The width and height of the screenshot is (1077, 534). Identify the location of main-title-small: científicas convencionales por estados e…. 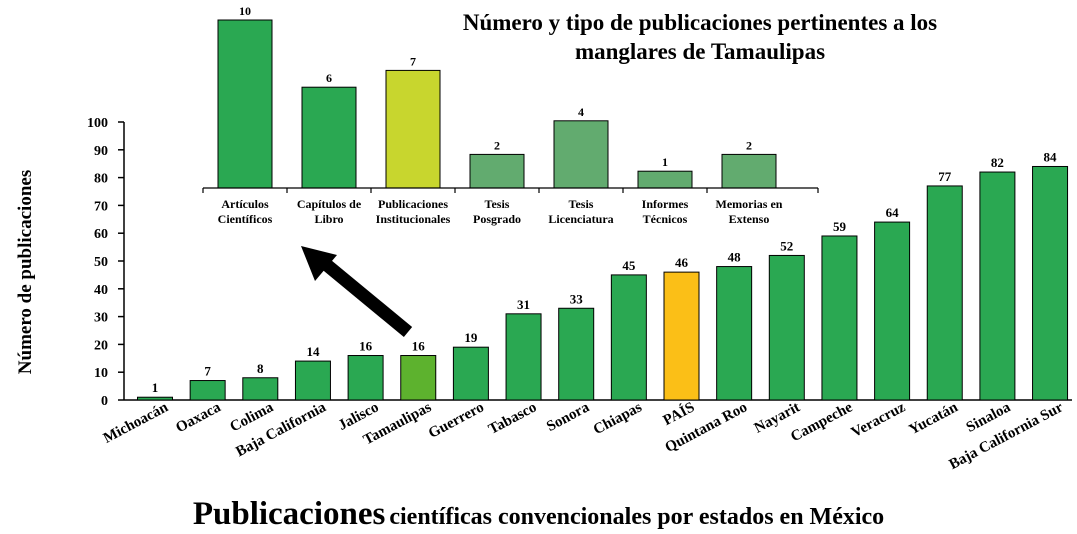
(637, 517).